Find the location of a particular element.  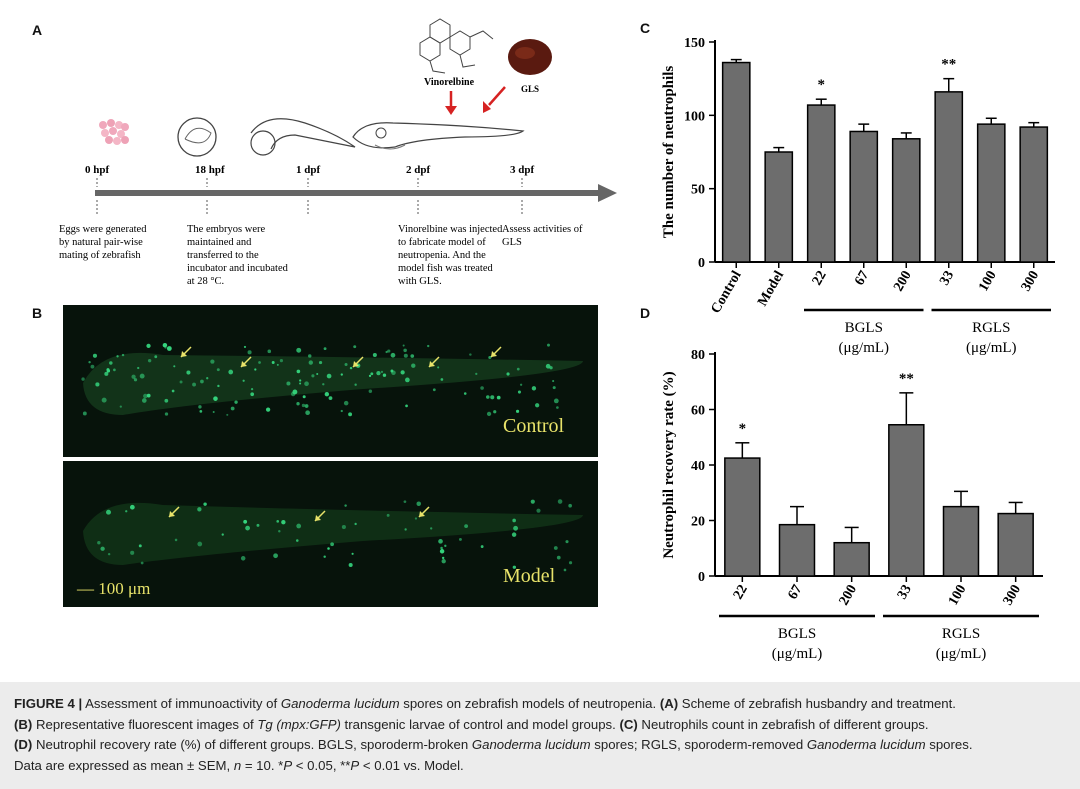

stage-desc-3-2: neutropenia. And the is located at coordinates (442, 255).